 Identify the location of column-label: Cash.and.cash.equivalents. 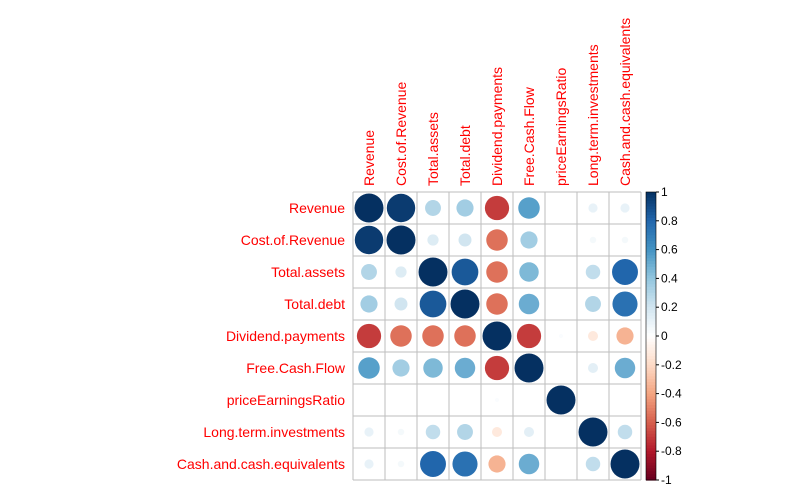
(625, 102).